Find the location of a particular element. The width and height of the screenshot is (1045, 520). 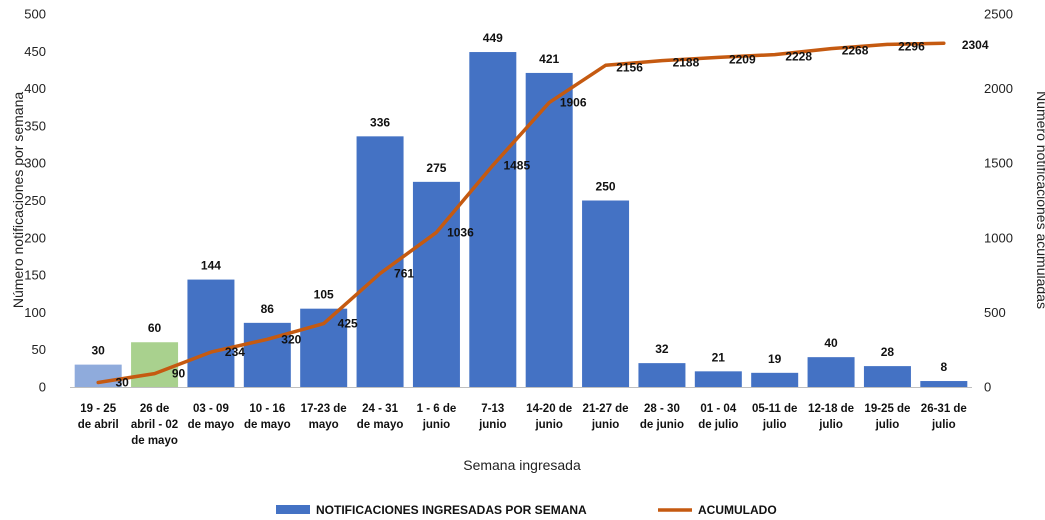

x-tick-label: abril - 02 is located at coordinates (154, 425).